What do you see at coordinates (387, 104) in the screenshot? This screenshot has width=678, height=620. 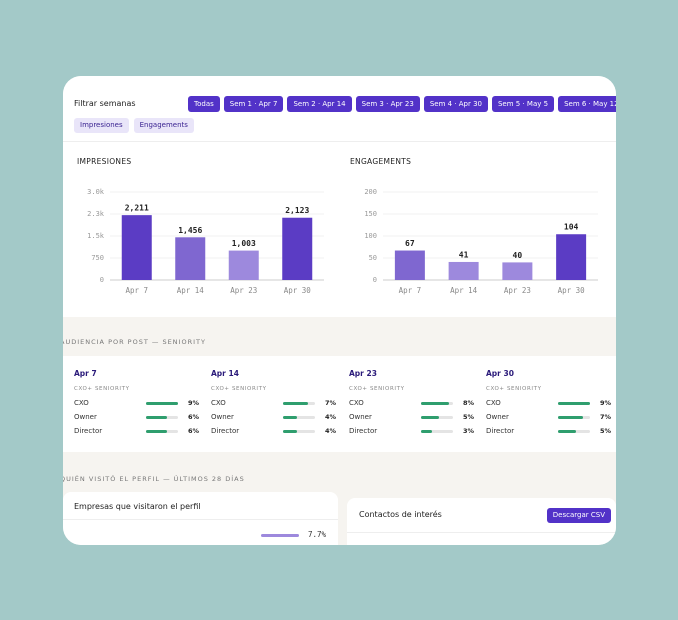 I see `week-button: Sem 3 · Apr 23` at bounding box center [387, 104].